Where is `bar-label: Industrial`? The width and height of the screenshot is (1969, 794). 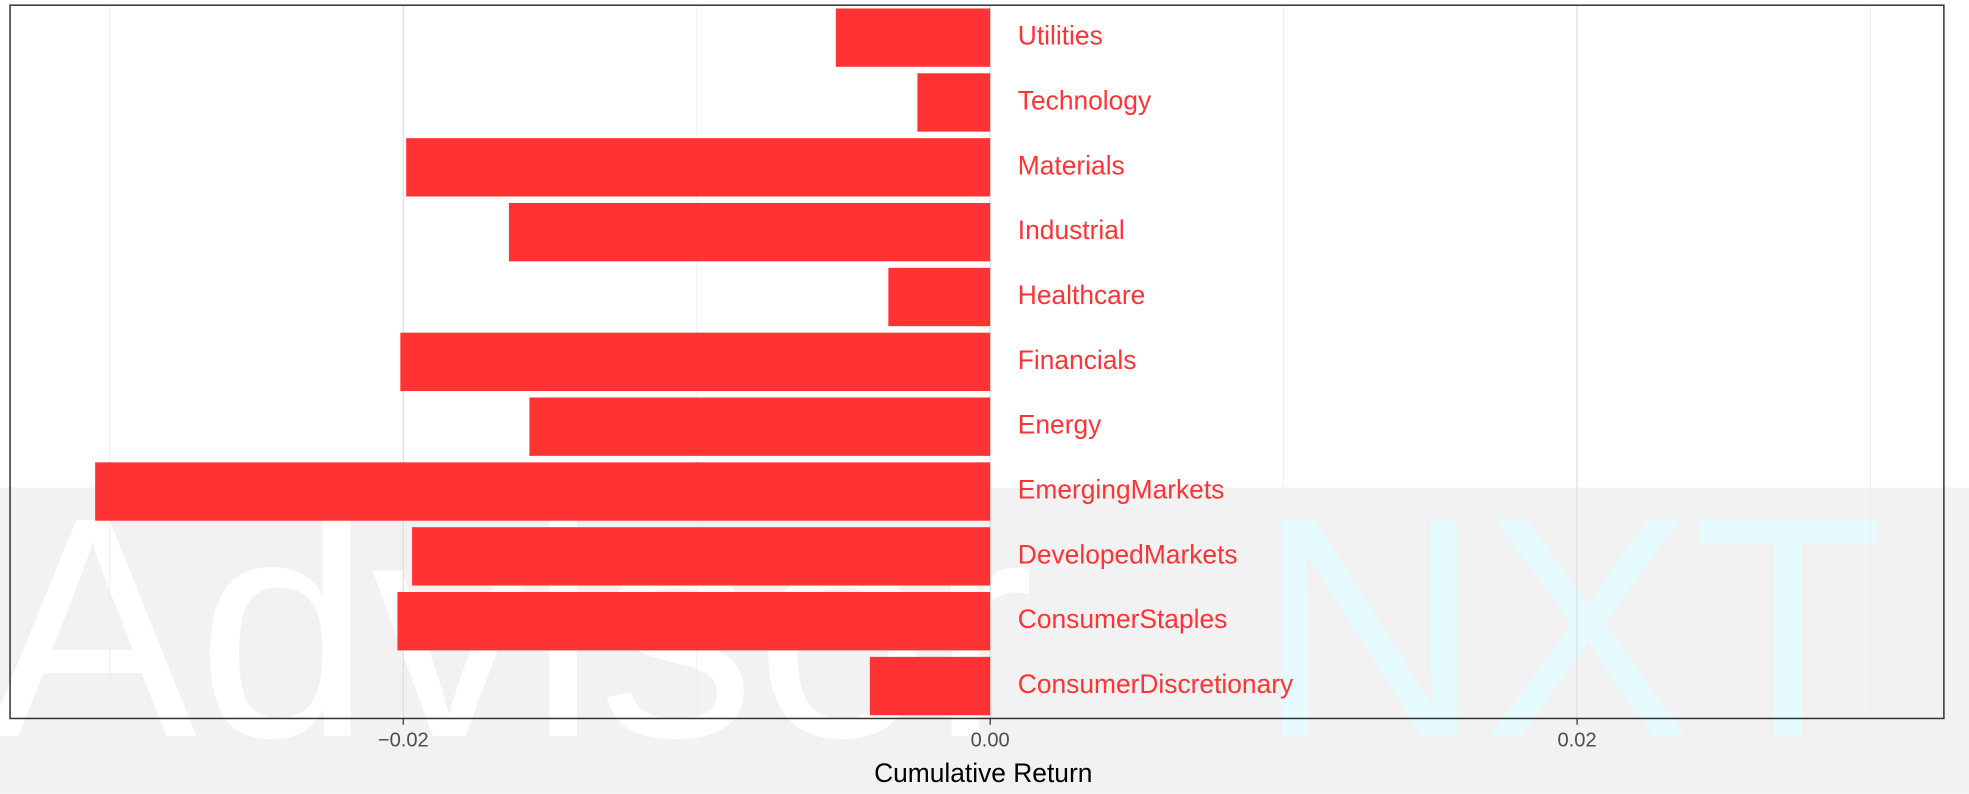 bar-label: Industrial is located at coordinates (1071, 230).